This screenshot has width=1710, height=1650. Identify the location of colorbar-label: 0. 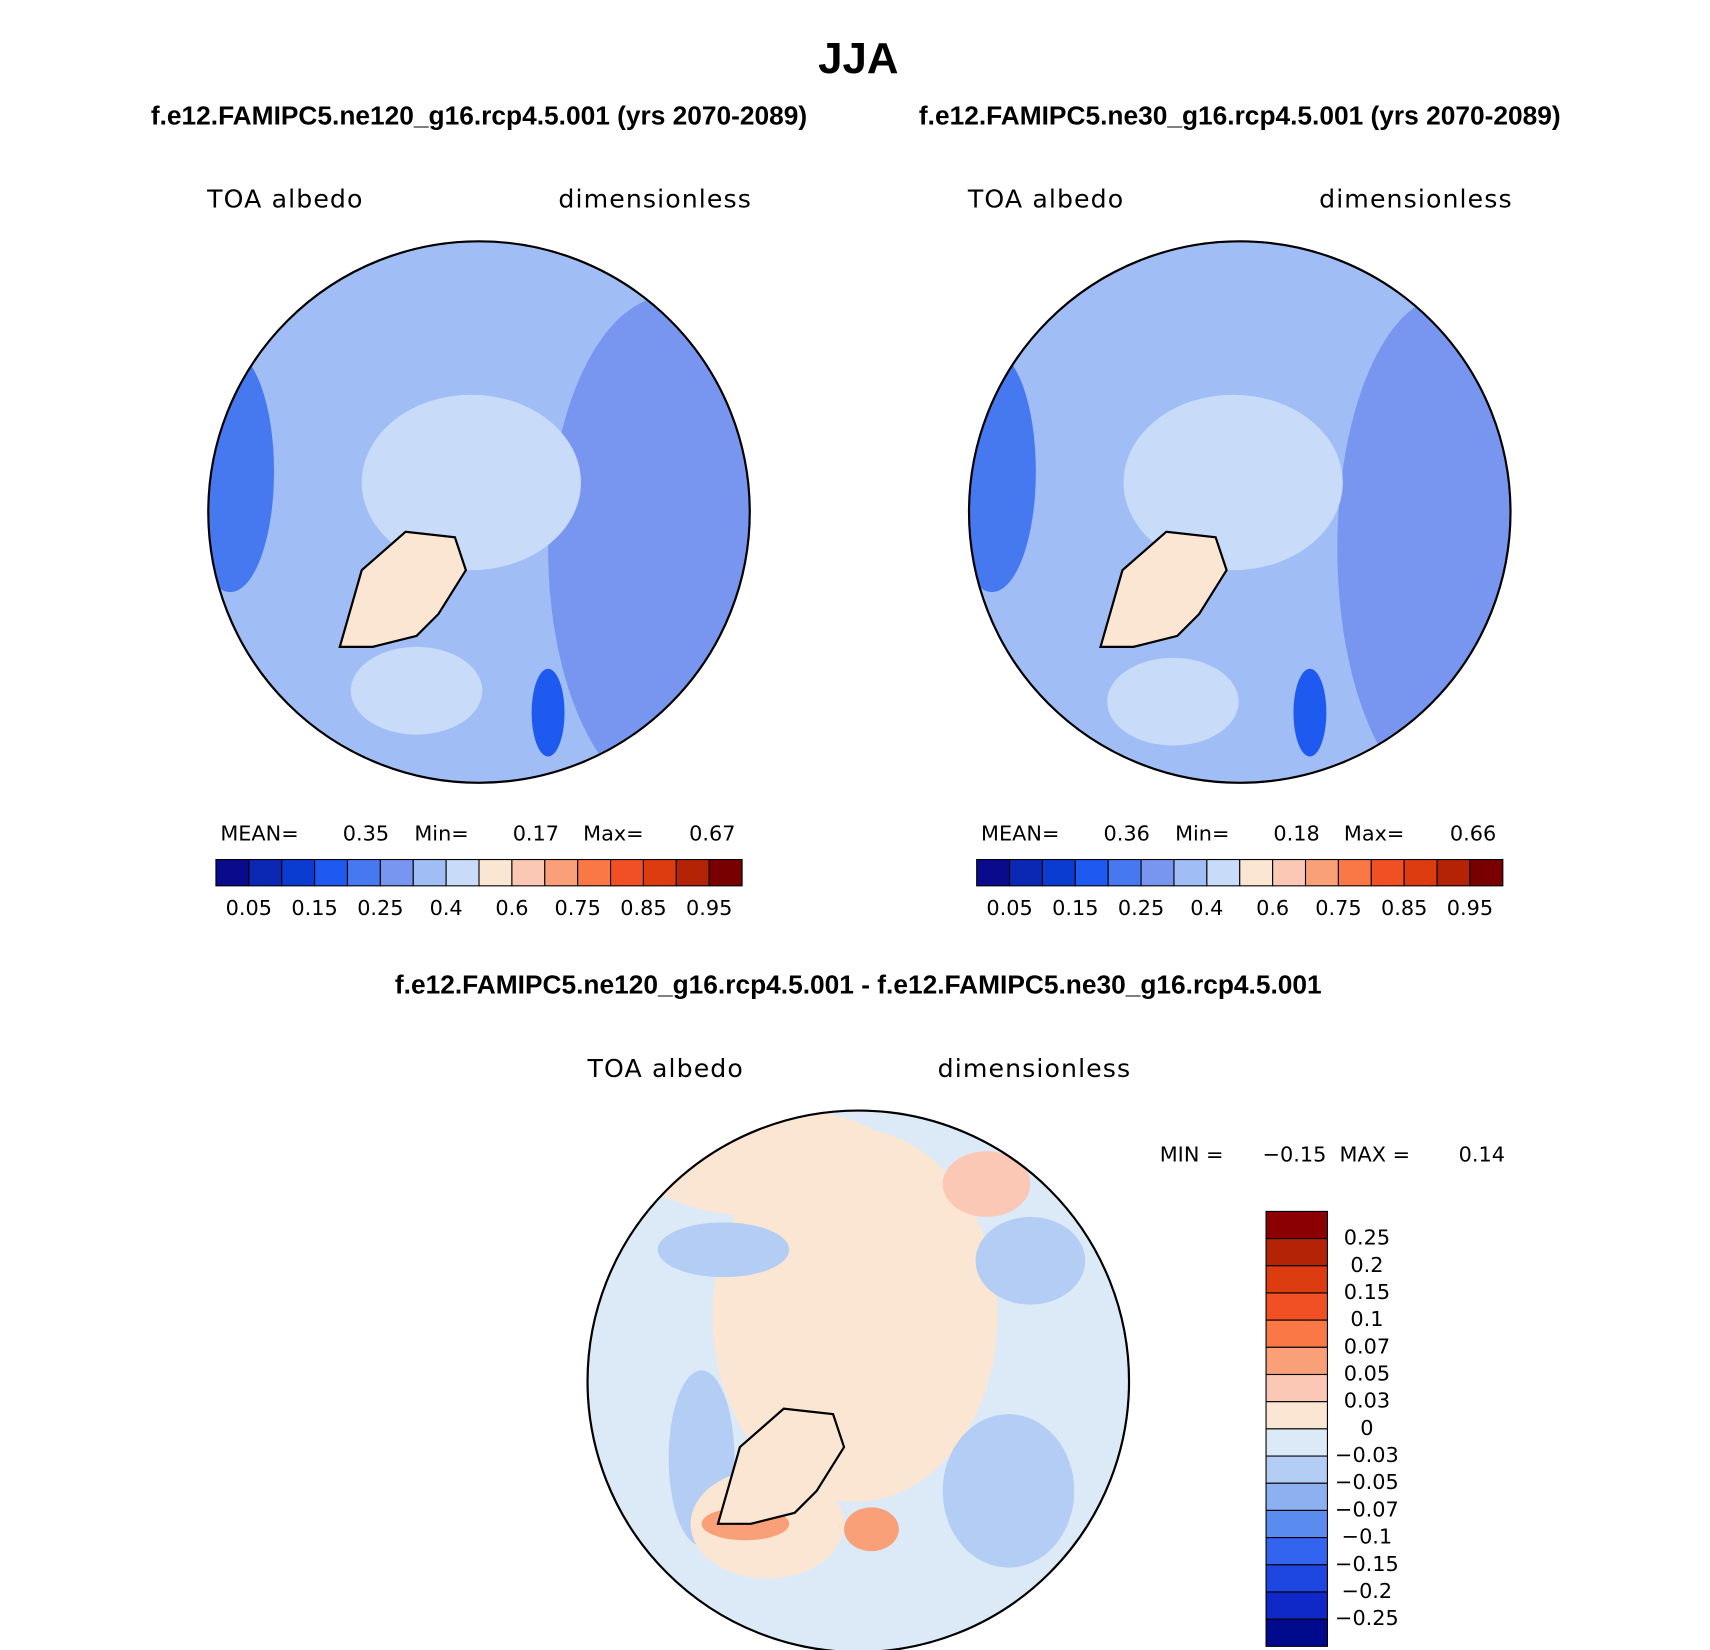
(1366, 1428).